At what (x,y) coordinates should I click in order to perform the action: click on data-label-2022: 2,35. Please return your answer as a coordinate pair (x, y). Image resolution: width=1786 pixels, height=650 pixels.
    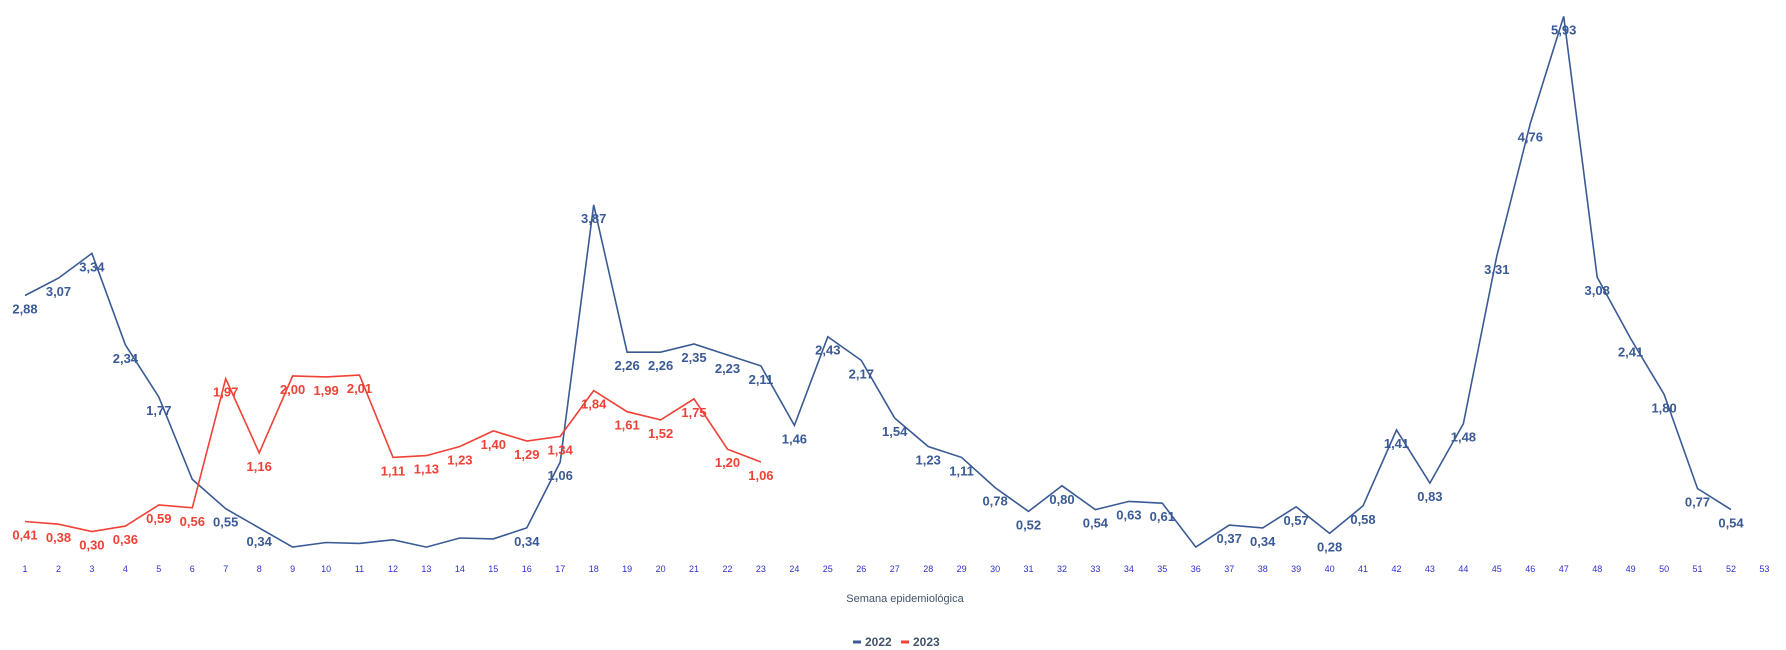
    Looking at the image, I should click on (693, 357).